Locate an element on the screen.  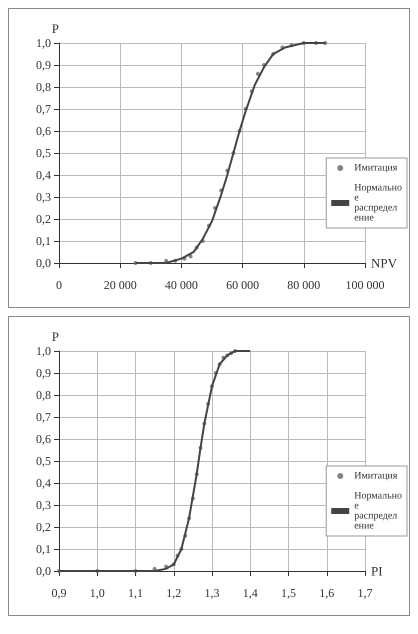
x-tick-label: 0,9 is located at coordinates (59, 593).